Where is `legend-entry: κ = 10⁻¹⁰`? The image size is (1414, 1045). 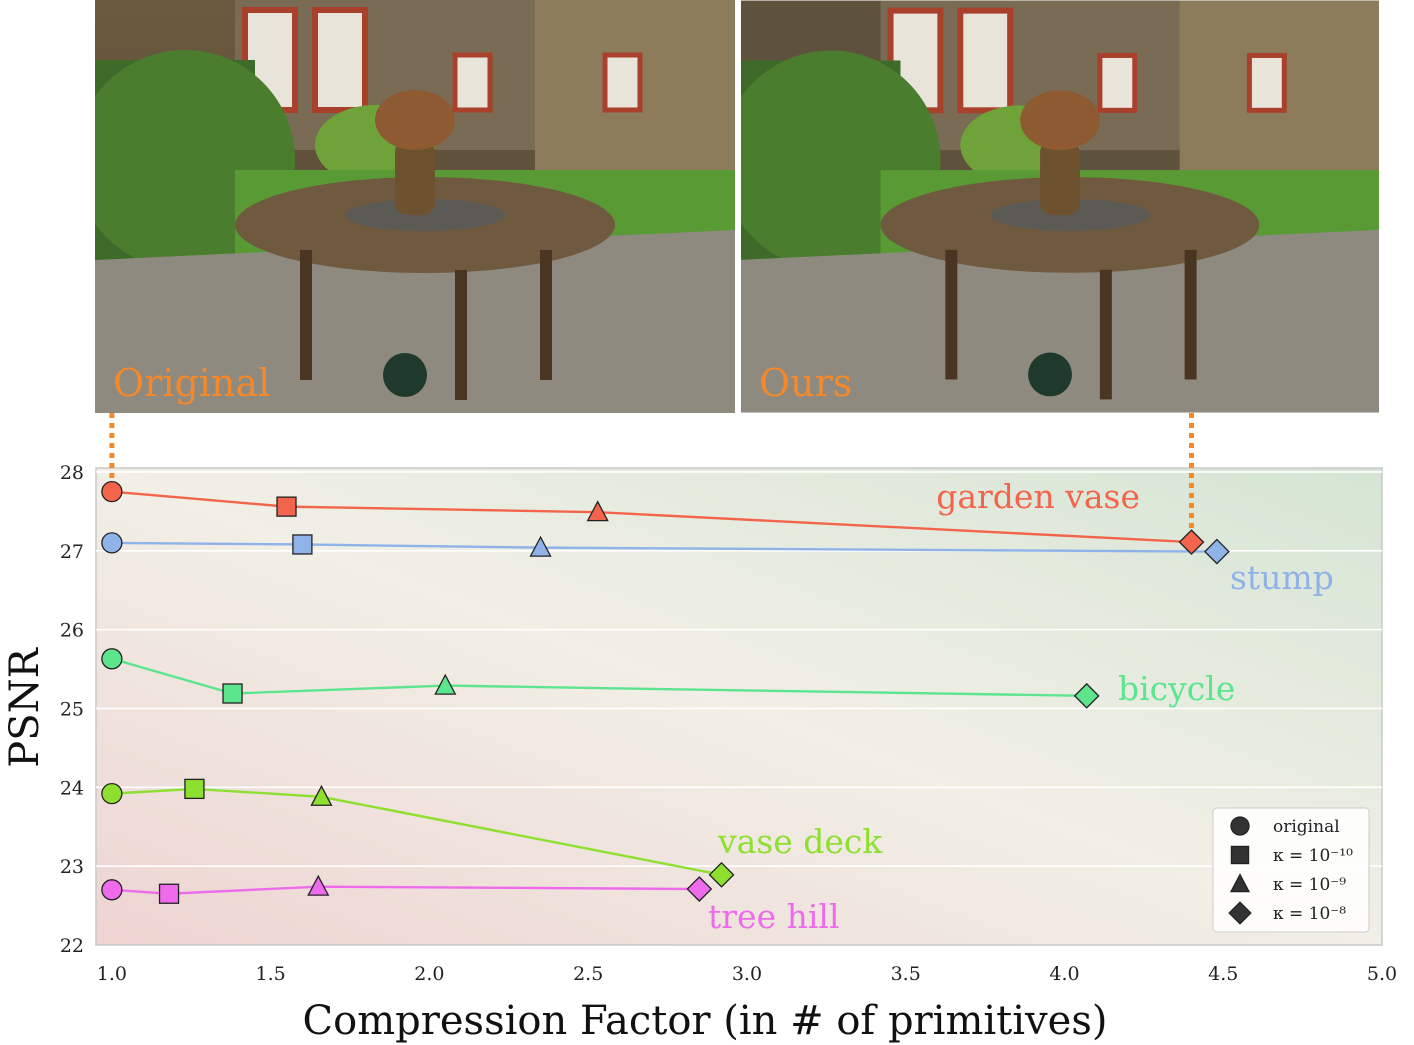 legend-entry: κ = 10⁻¹⁰ is located at coordinates (1313, 856).